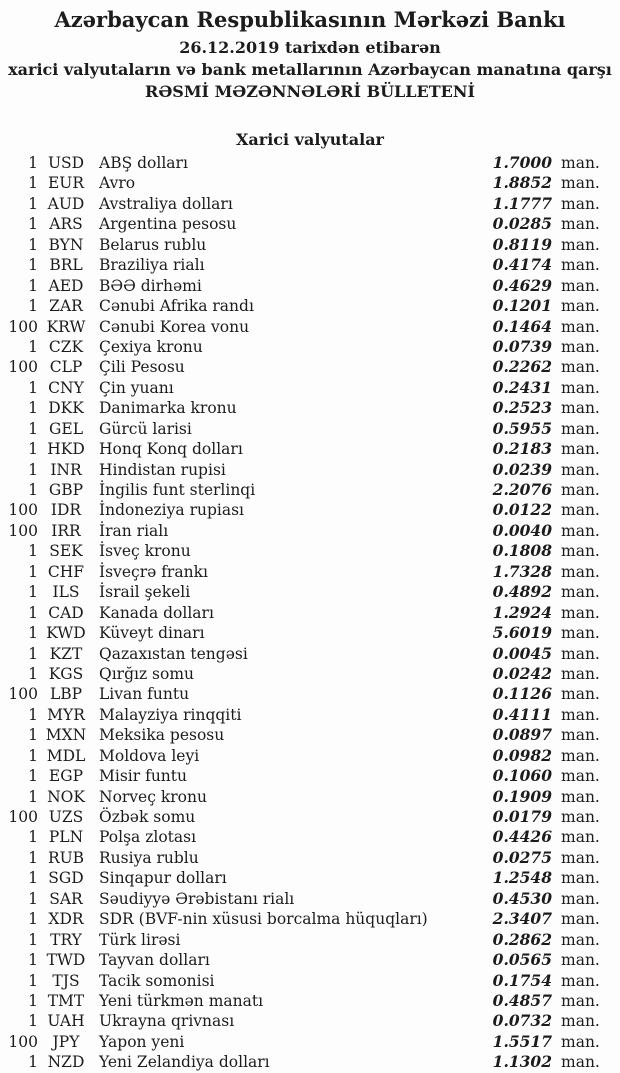 This screenshot has height=1073, width=620. I want to click on currency-name: Çexiya kronu, so click(151, 346).